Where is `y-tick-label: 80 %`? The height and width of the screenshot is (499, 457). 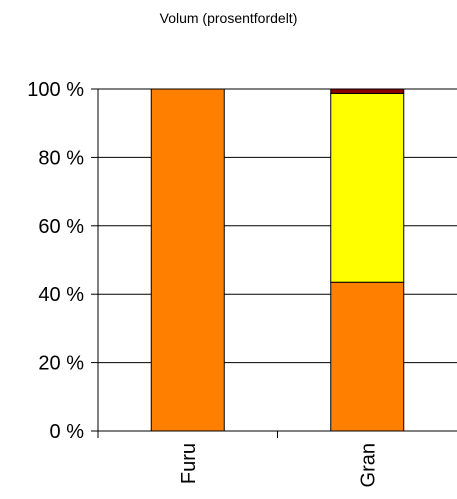
y-tick-label: 80 % is located at coordinates (61, 158).